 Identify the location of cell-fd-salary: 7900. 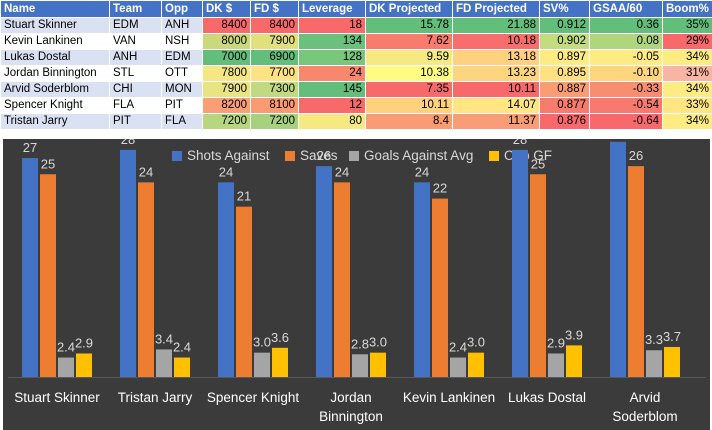
(274, 41).